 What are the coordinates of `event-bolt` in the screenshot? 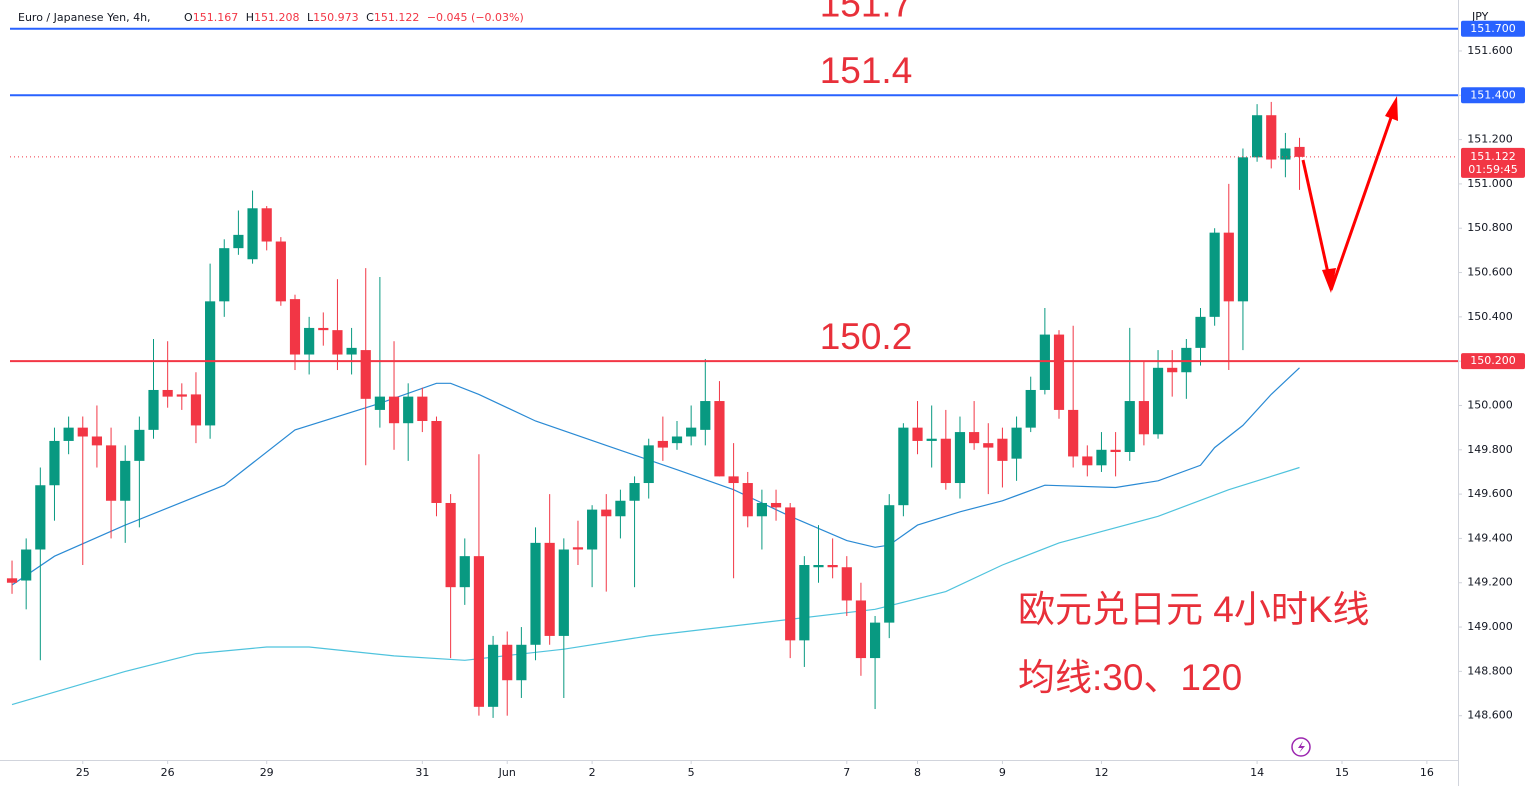 It's located at (1301, 747).